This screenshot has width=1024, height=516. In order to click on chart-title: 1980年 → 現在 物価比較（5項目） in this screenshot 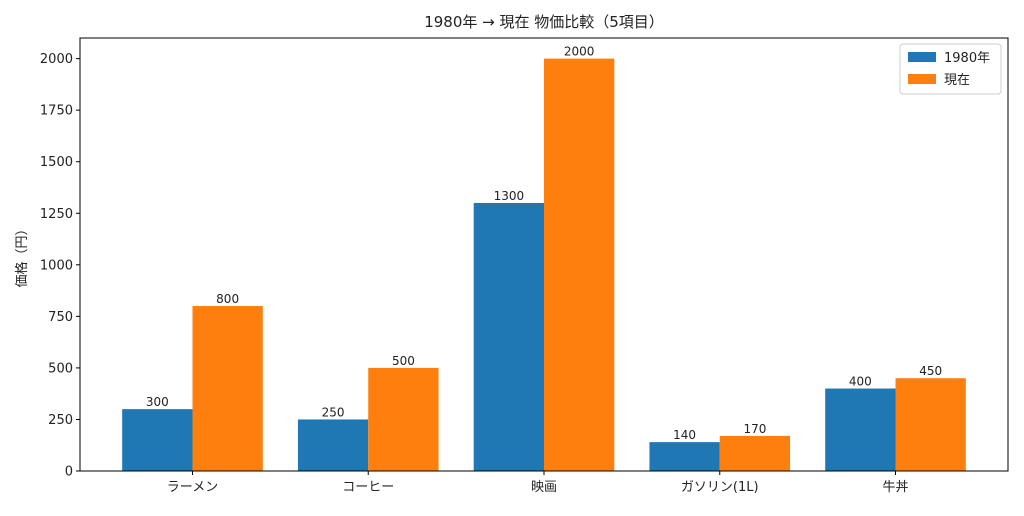, I will do `click(544, 22)`.